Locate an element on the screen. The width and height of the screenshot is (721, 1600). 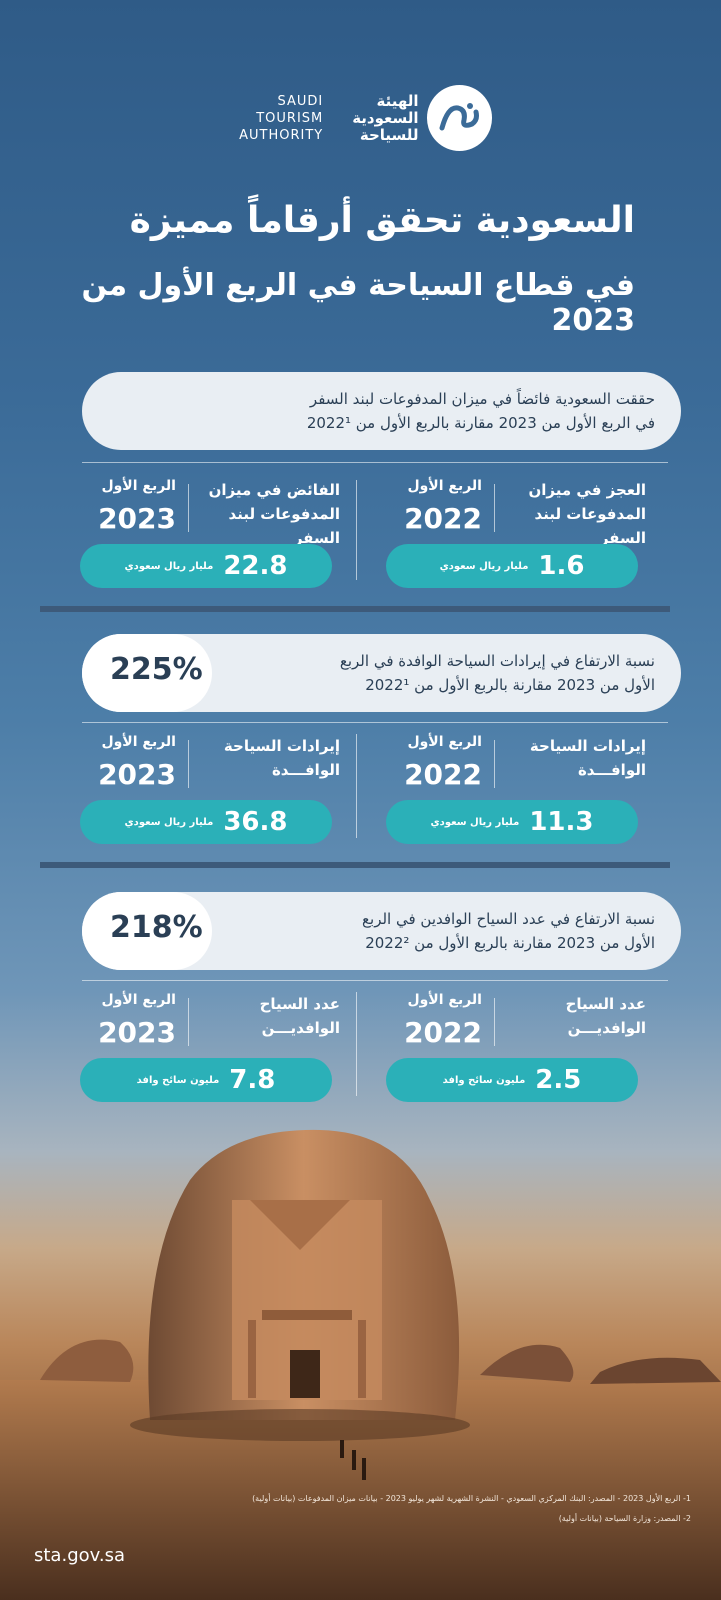
metric-value: 1.6 is located at coordinates (561, 566).